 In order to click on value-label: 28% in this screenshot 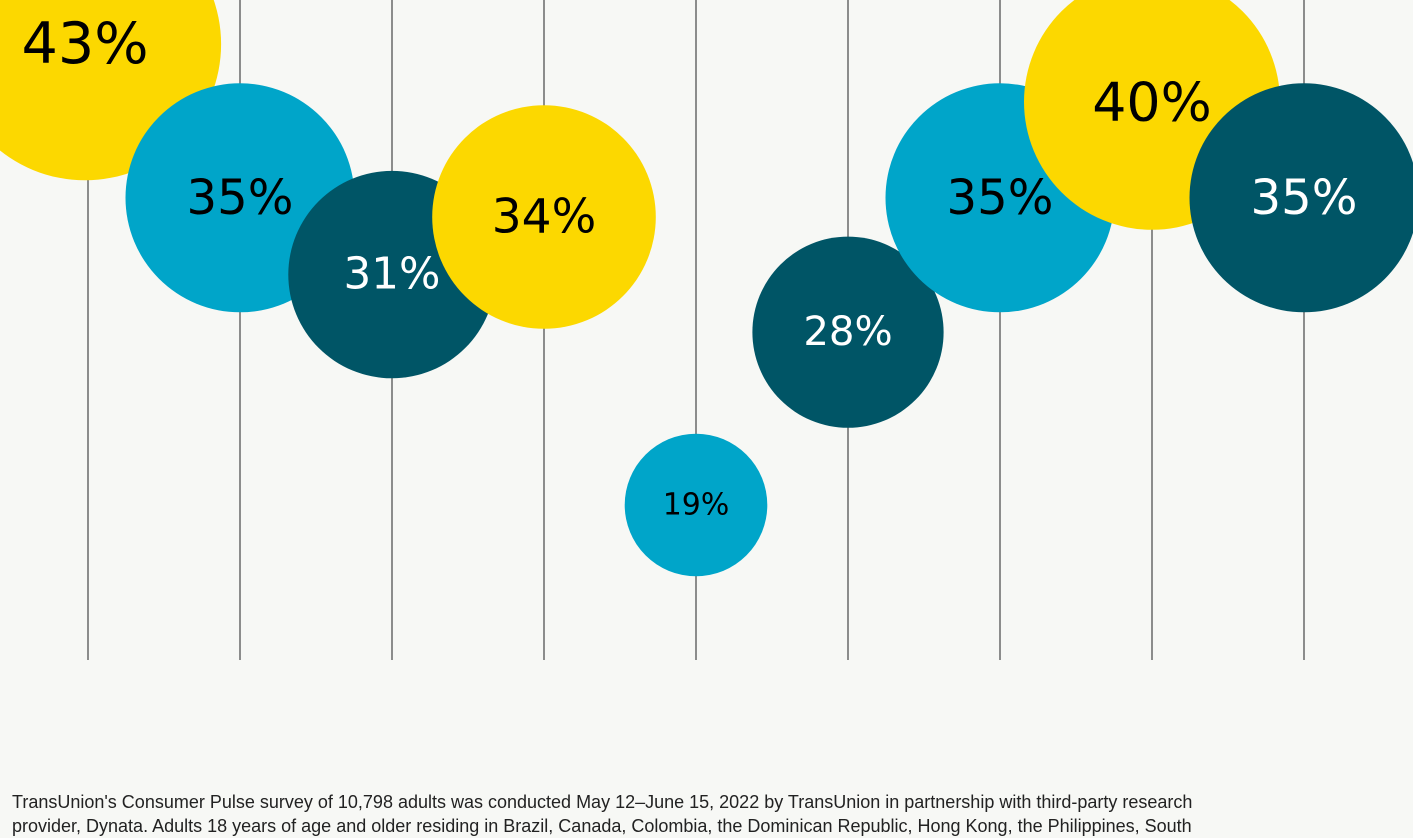, I will do `click(847, 332)`.